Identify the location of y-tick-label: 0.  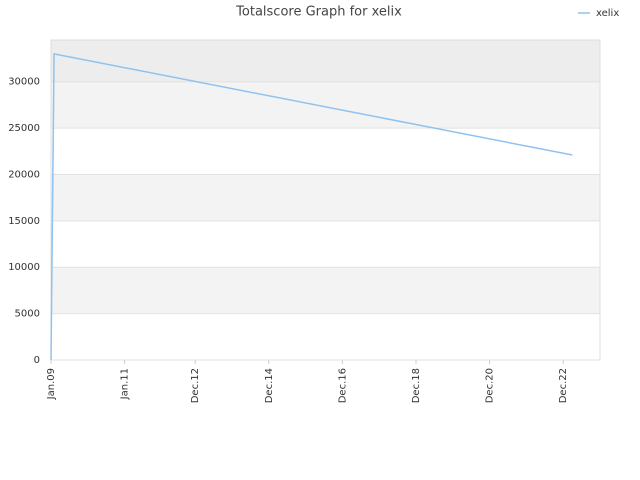
(37, 360).